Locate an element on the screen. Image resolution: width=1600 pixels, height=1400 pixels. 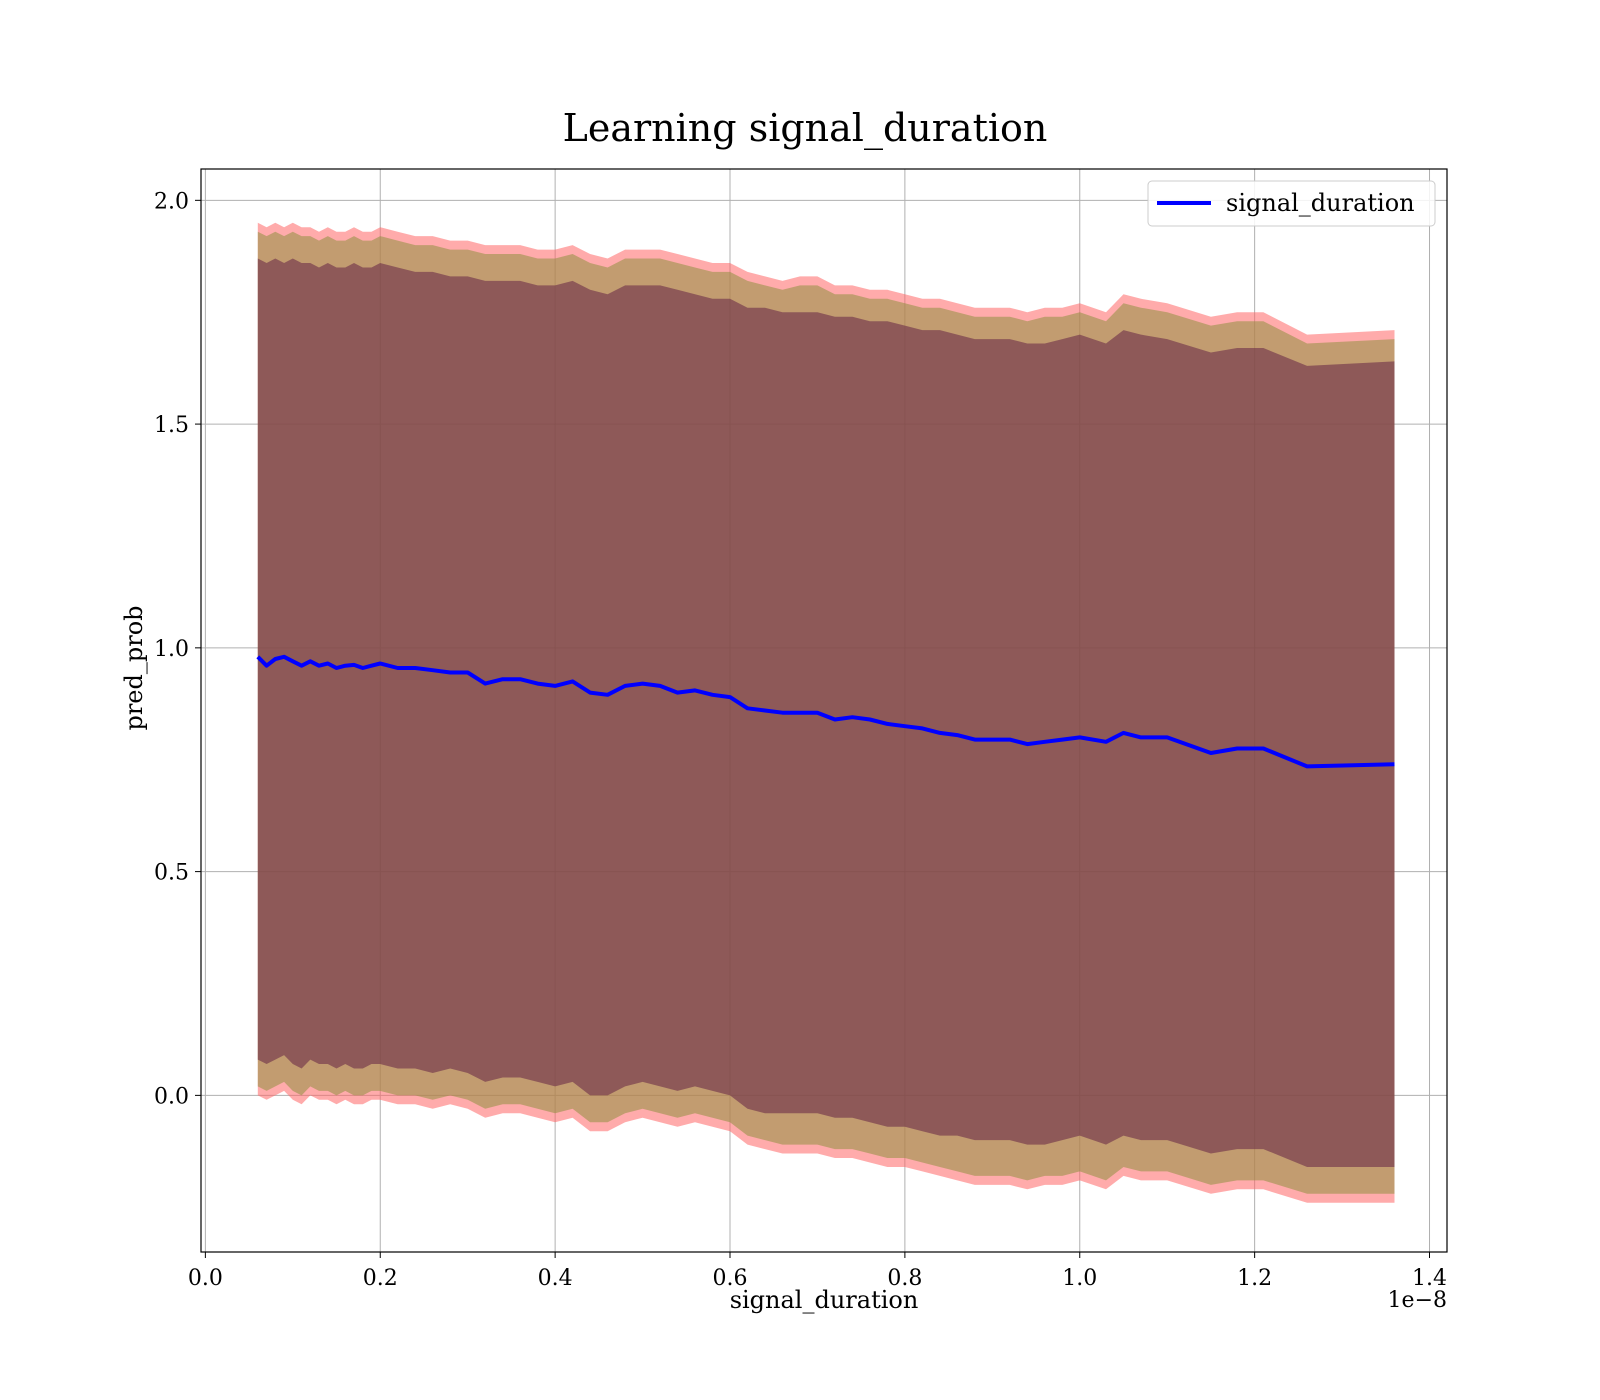
series-line-signal-duration is located at coordinates (825, 711).